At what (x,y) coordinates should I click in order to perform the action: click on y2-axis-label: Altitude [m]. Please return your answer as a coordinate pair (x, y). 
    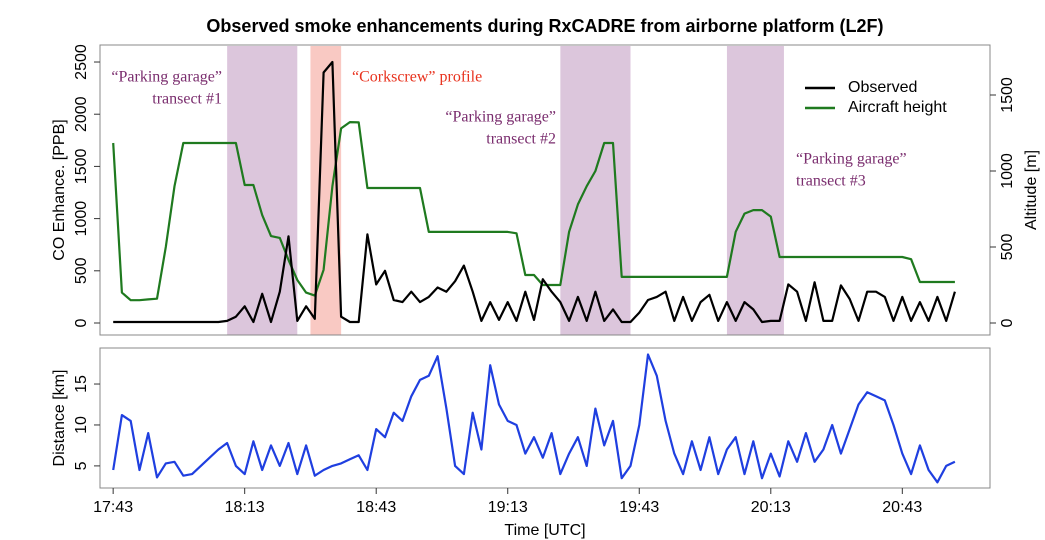
    Looking at the image, I should click on (1031, 190).